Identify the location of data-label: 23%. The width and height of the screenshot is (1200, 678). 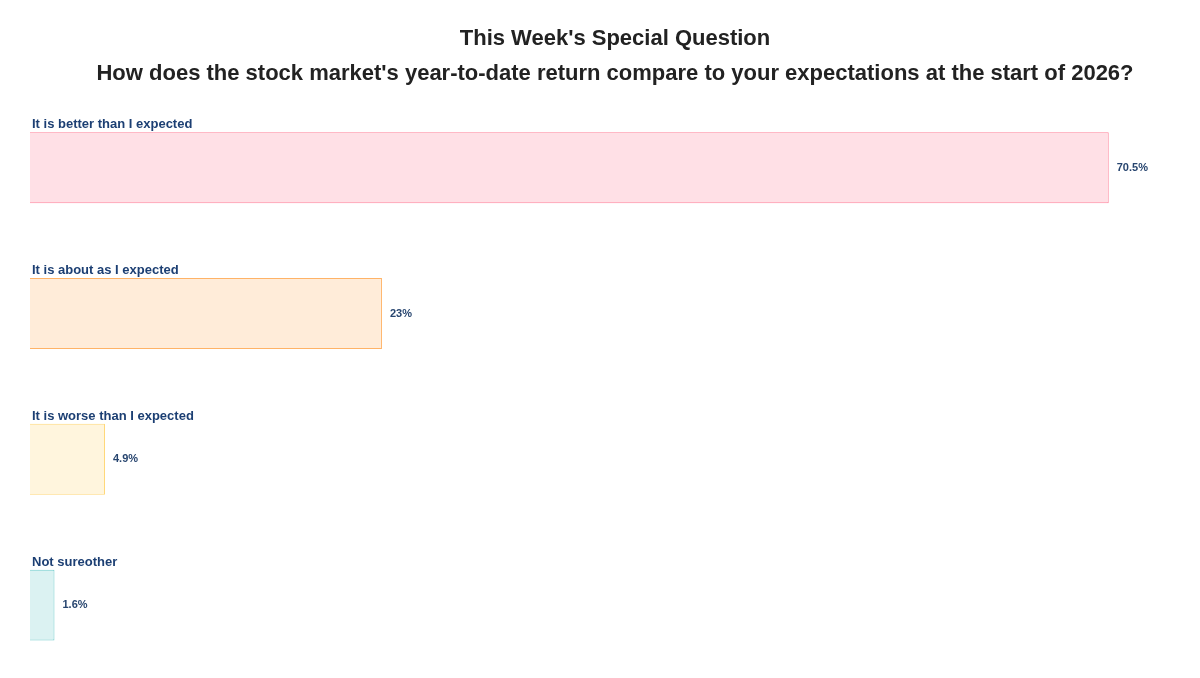
(401, 312).